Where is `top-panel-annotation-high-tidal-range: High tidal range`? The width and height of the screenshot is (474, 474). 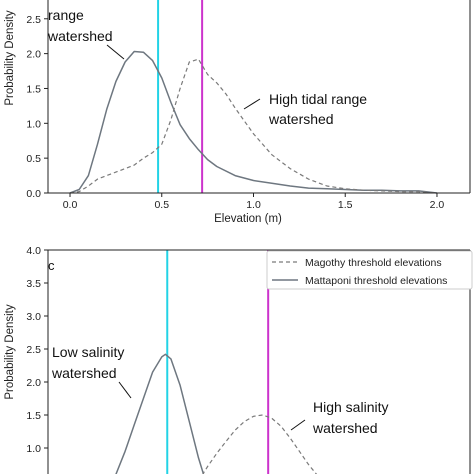 top-panel-annotation-high-tidal-range: High tidal range is located at coordinates (318, 99).